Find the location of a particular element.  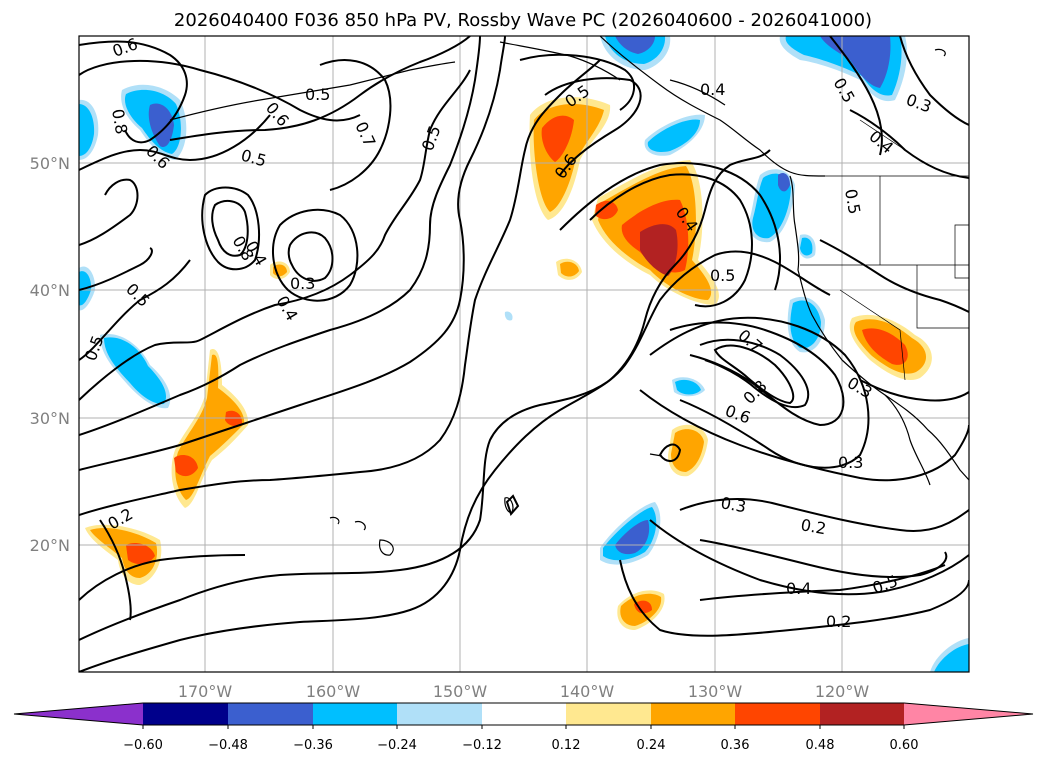

positive-anomaly-118w-37n is located at coordinates (890, 347).